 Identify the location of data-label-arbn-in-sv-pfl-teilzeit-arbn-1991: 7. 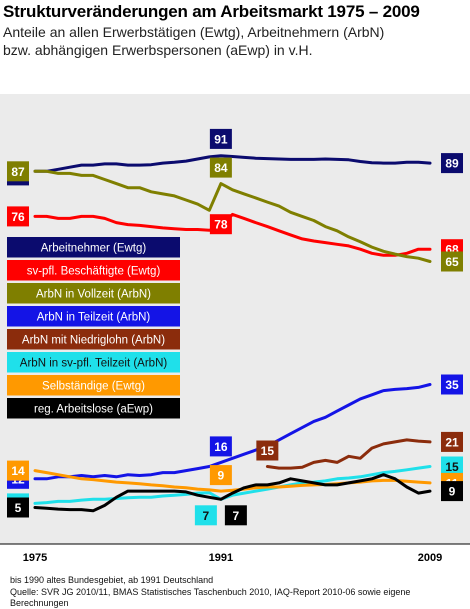
(206, 516).